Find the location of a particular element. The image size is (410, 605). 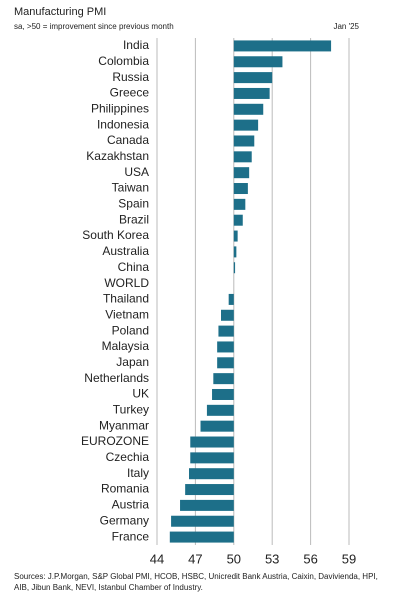

y-tick-label: Czechia is located at coordinates (128, 457).